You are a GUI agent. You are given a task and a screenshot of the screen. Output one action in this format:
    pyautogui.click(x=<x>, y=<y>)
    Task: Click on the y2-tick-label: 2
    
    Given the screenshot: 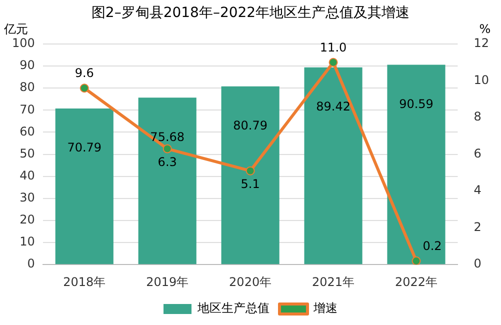 What is the action you would take?
    pyautogui.click(x=478, y=227)
    